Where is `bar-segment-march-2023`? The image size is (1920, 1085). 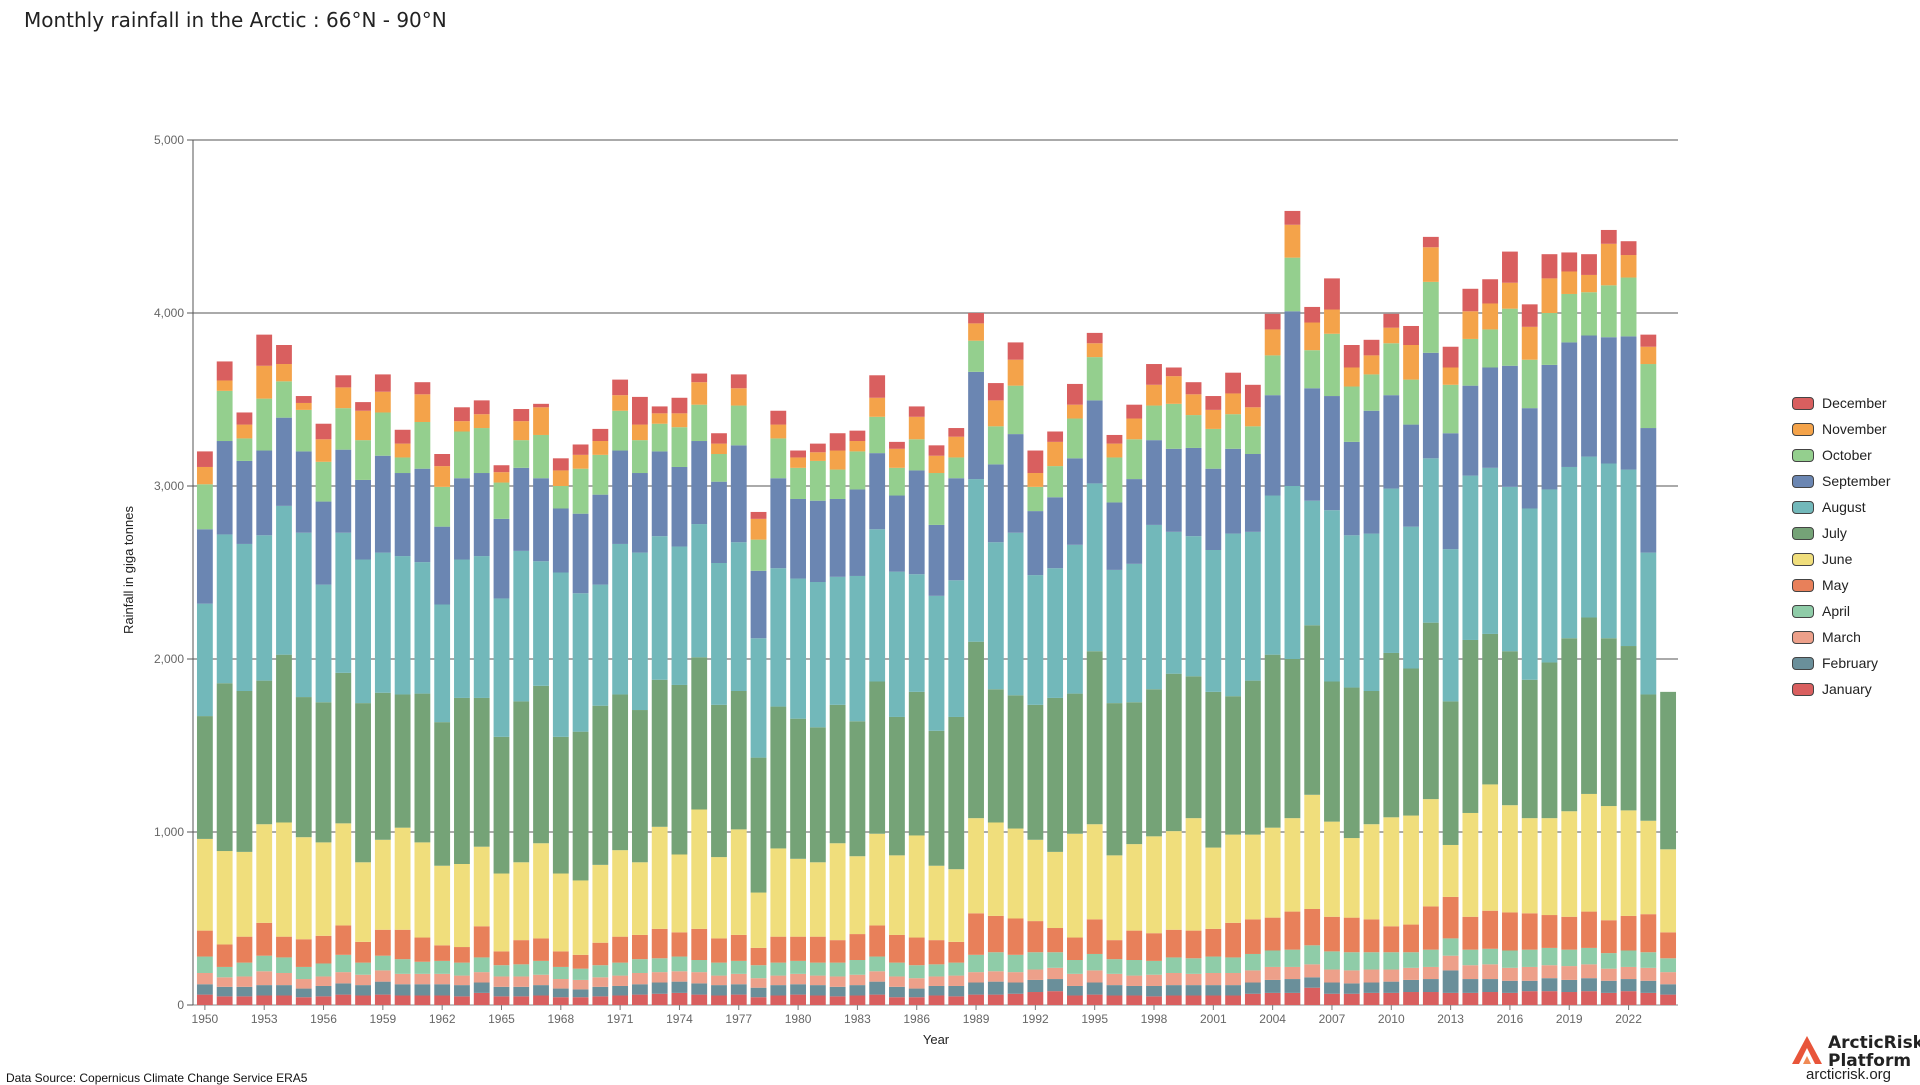 bar-segment-march-2023 is located at coordinates (1648, 974).